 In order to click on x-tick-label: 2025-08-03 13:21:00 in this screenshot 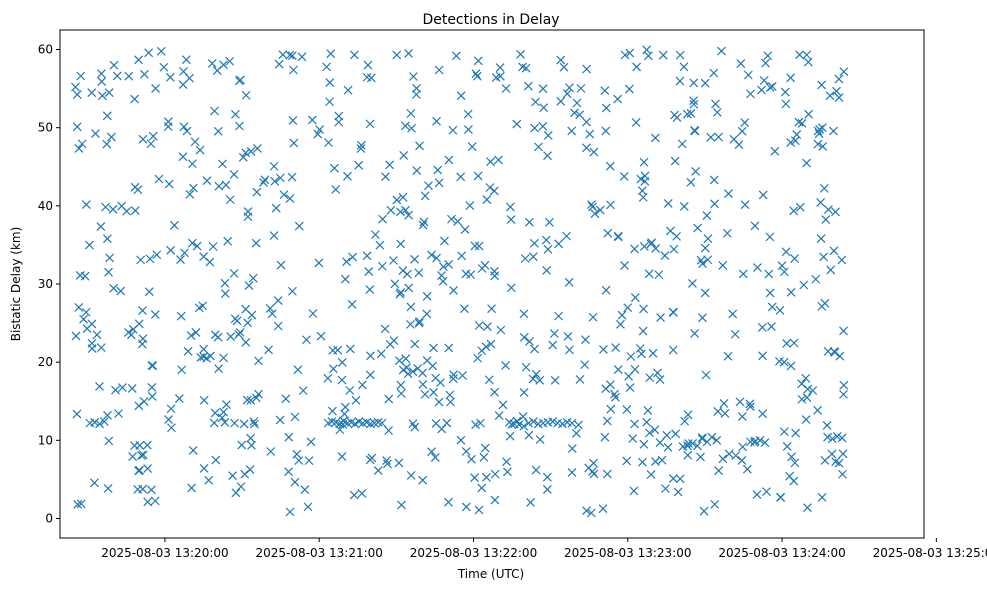, I will do `click(318, 553)`.